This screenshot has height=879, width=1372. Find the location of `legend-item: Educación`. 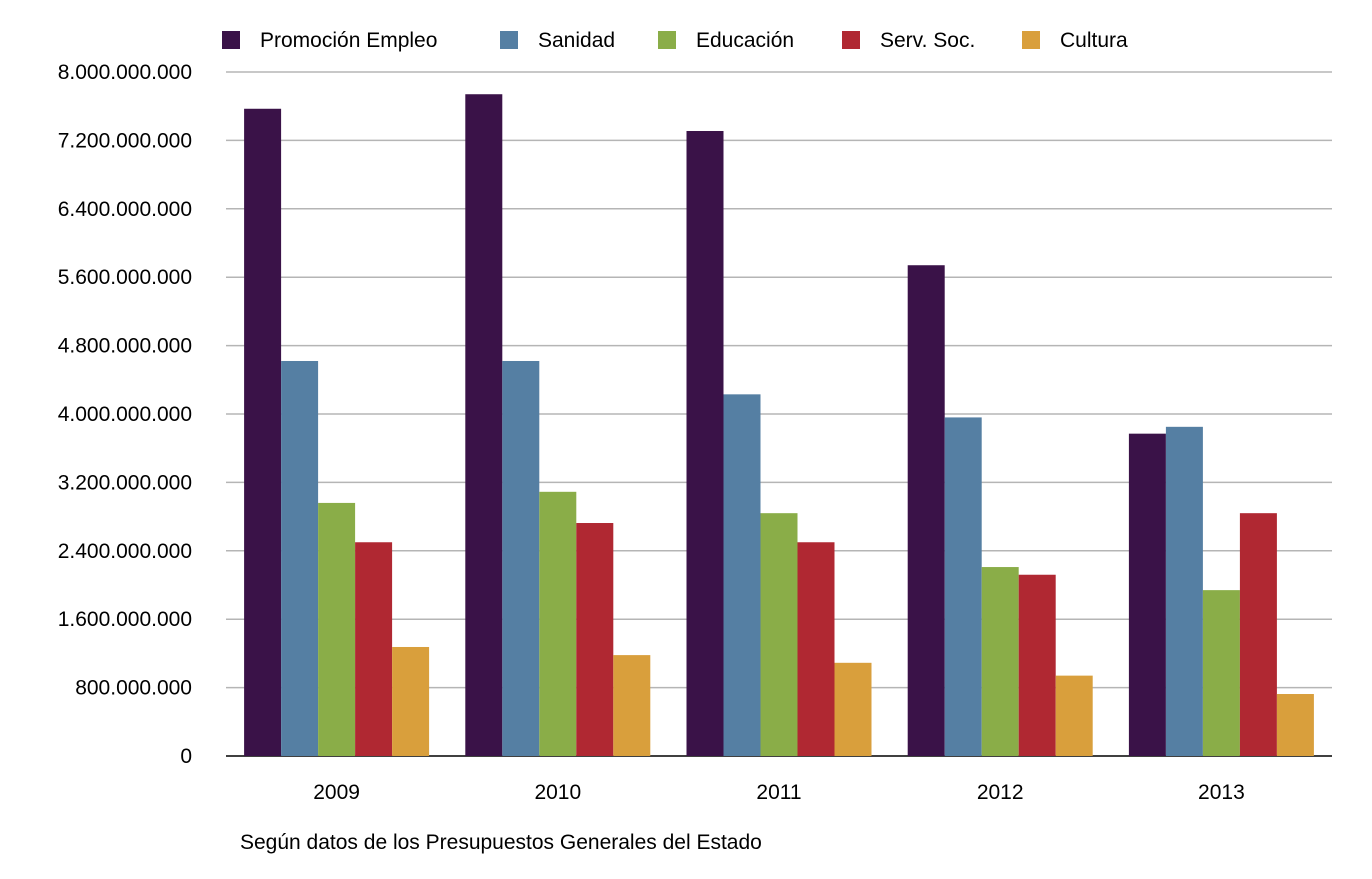

legend-item: Educación is located at coordinates (726, 40).